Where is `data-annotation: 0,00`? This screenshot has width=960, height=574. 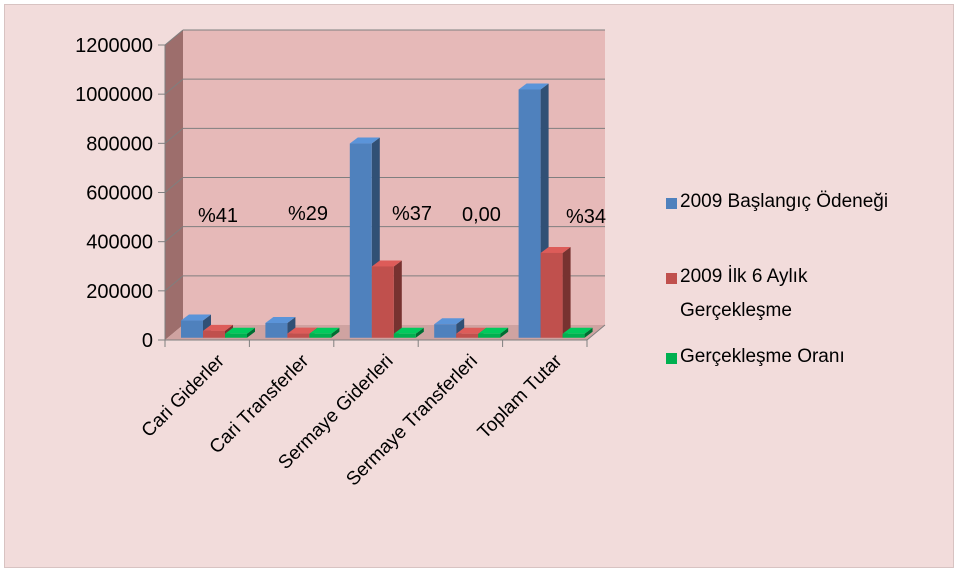
data-annotation: 0,00 is located at coordinates (481, 215).